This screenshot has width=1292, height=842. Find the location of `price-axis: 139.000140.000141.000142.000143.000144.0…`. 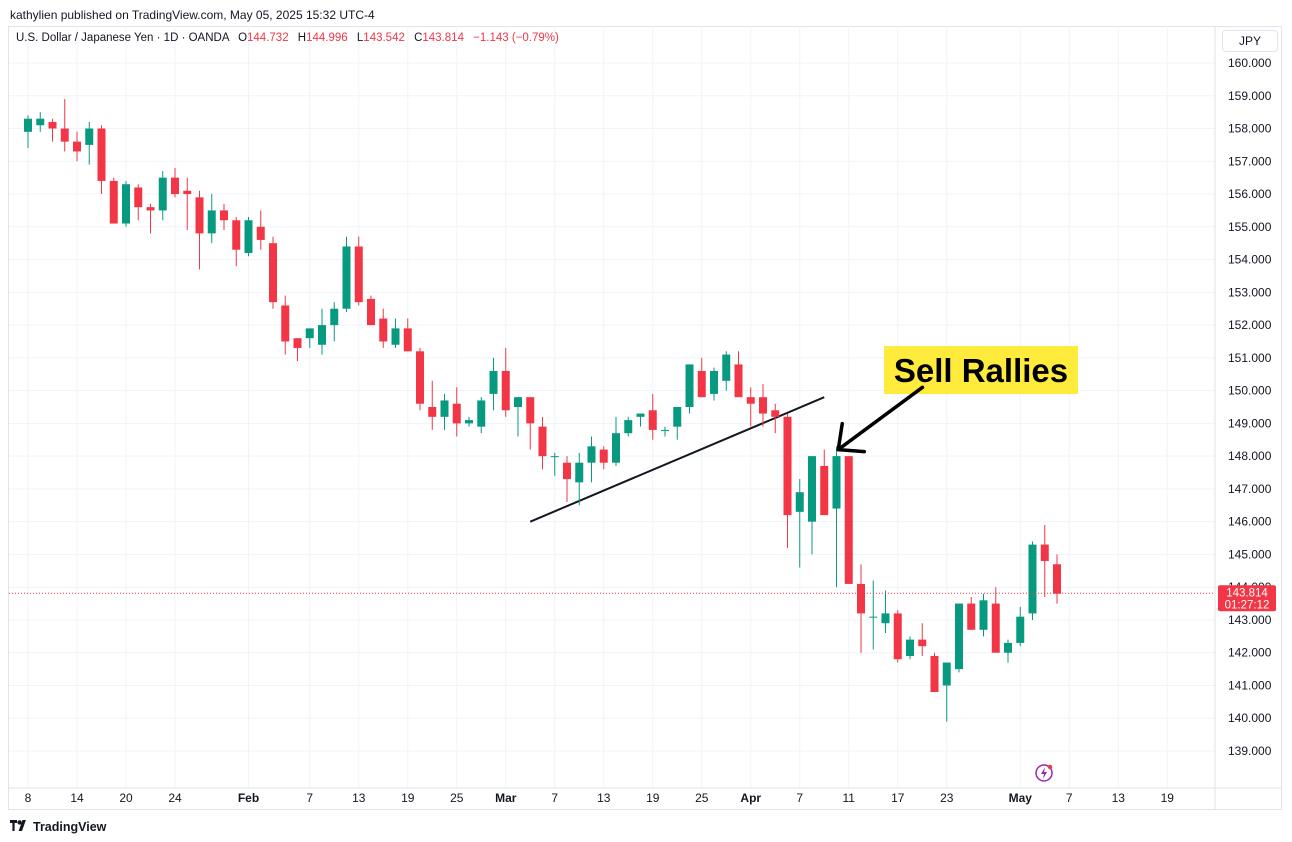

price-axis: 139.000140.000141.000142.000143.000144.0… is located at coordinates (1243, 418).